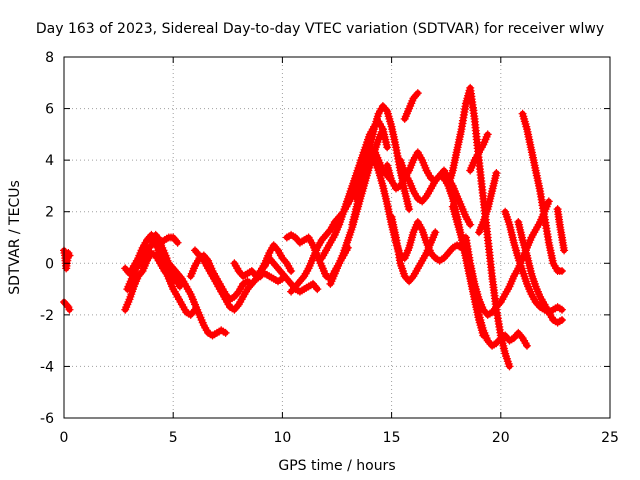 The height and width of the screenshot is (480, 640). What do you see at coordinates (49, 161) in the screenshot?
I see `y-tick-label: 4` at bounding box center [49, 161].